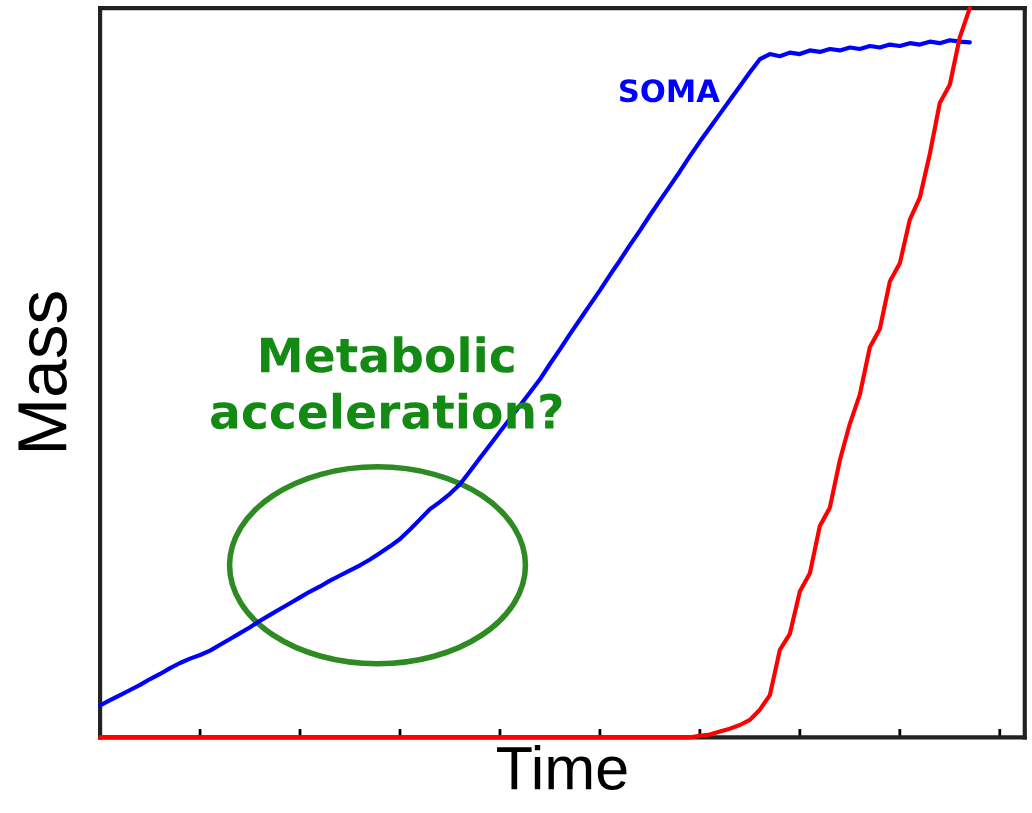 This screenshot has width=1032, height=813. Describe the element at coordinates (670, 91) in the screenshot. I see `series-label: SOMA` at that location.